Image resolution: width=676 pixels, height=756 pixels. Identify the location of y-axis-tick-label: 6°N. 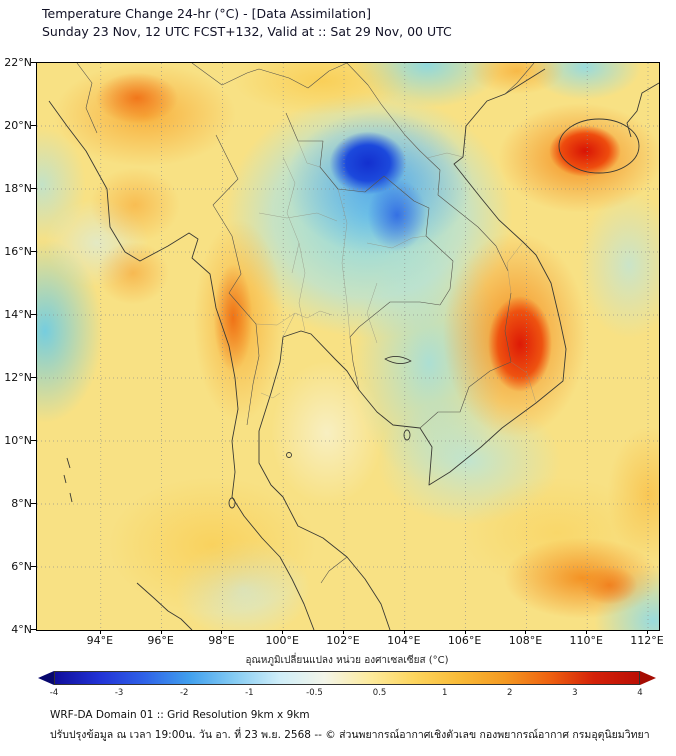
(21, 566).